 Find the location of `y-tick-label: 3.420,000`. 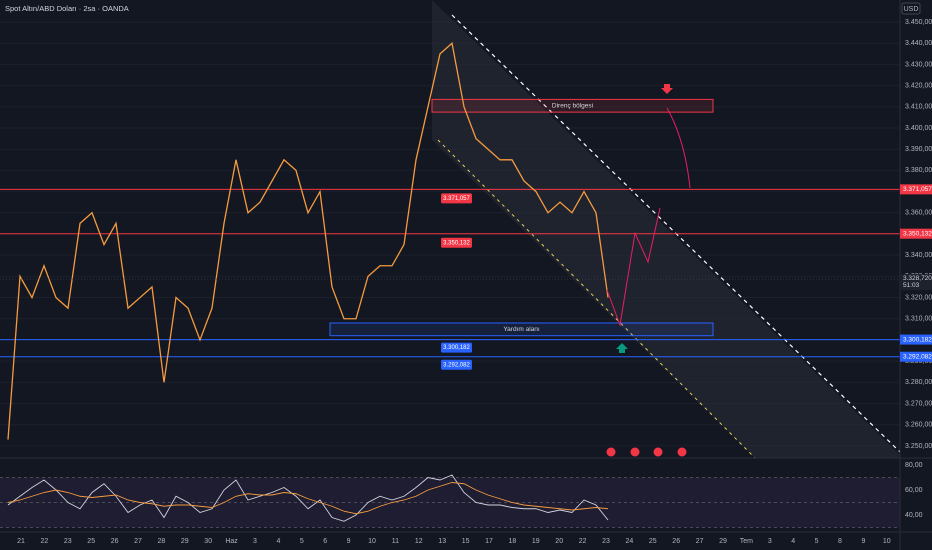

y-tick-label: 3.420,000 is located at coordinates (918, 85).